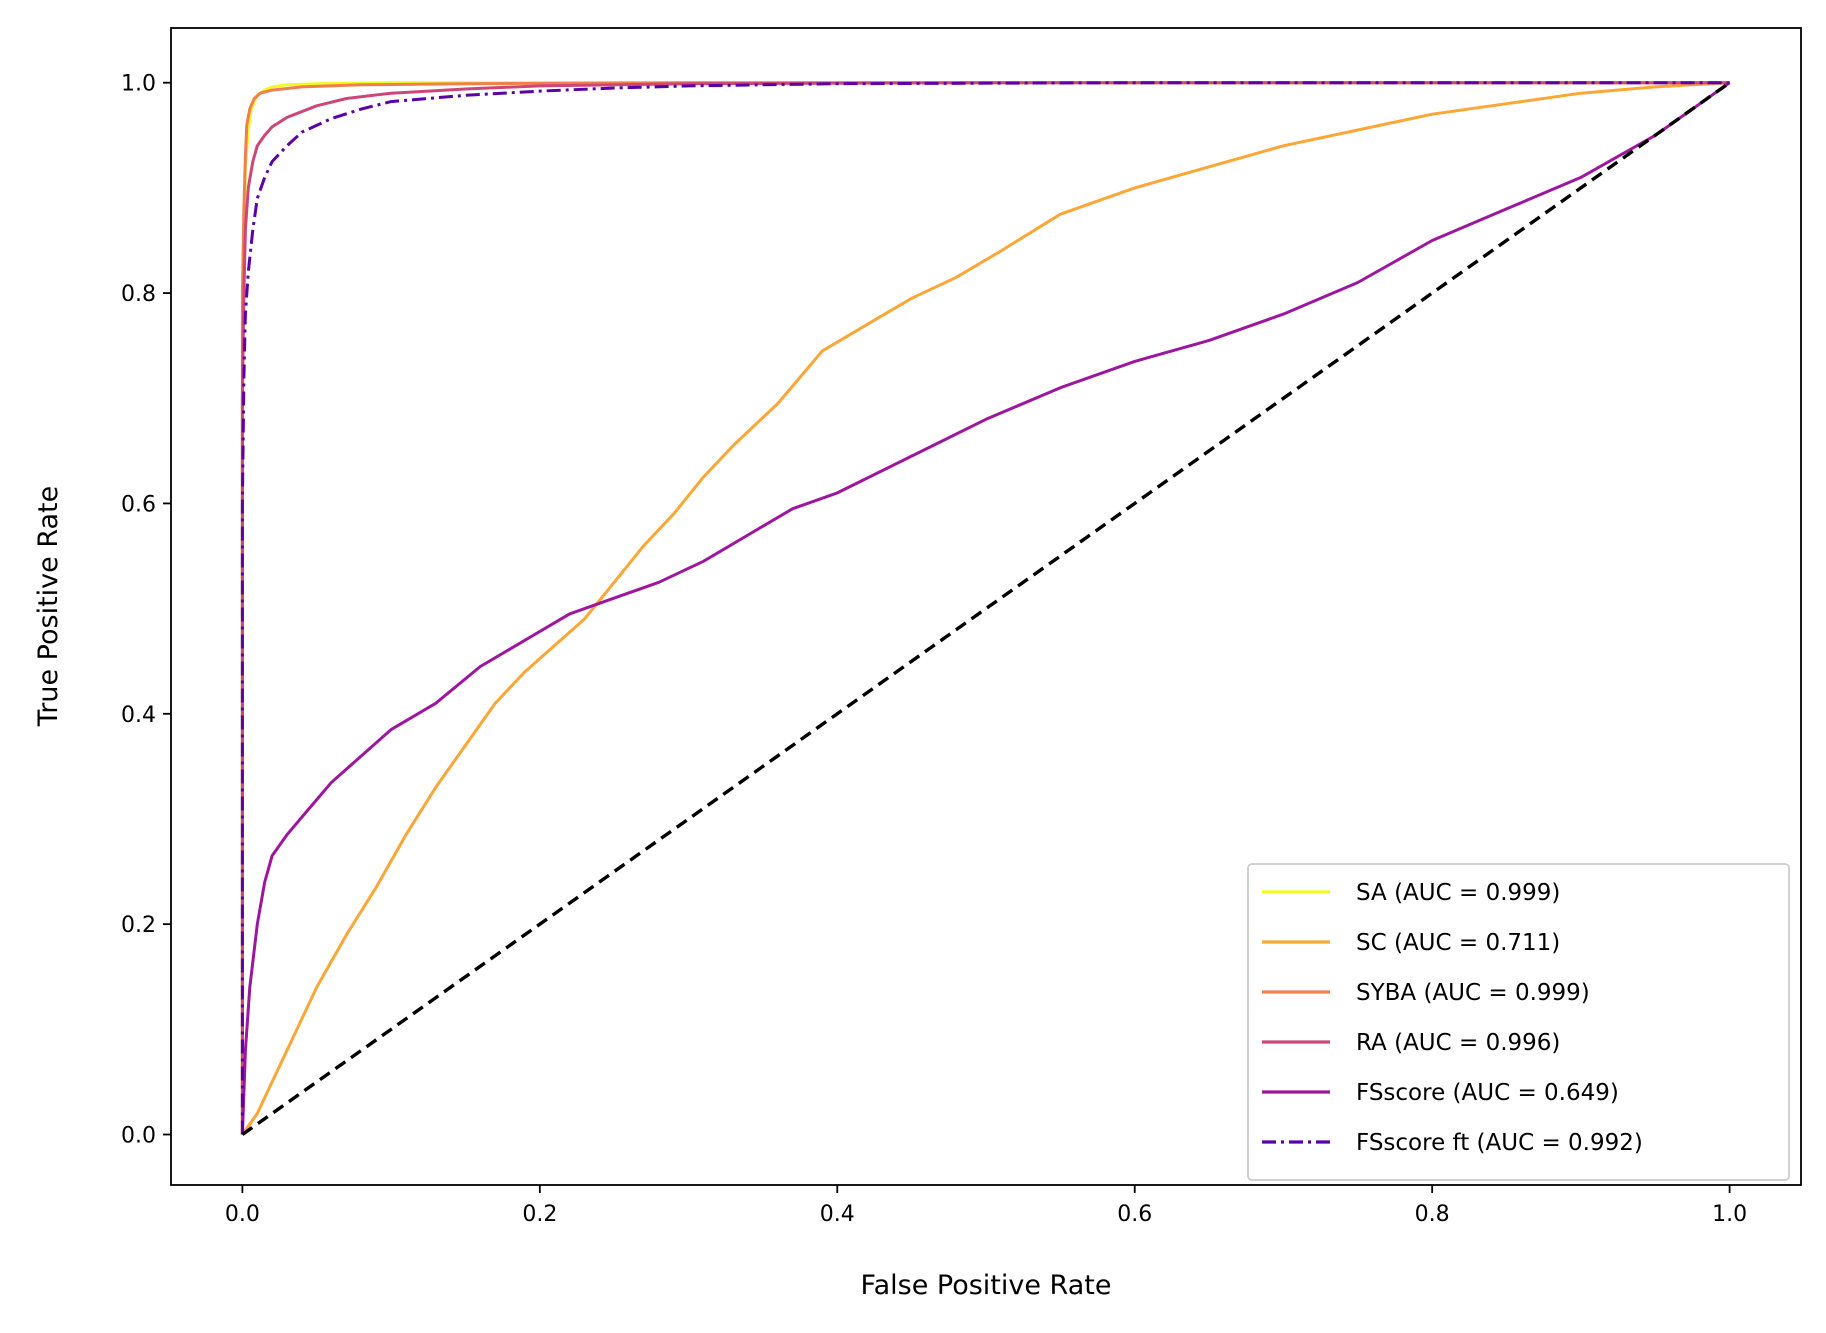 The height and width of the screenshot is (1333, 1826). I want to click on y-axis: 0.0 0.2 0.4 0.6 0.8 1.0, so click(146, 610).